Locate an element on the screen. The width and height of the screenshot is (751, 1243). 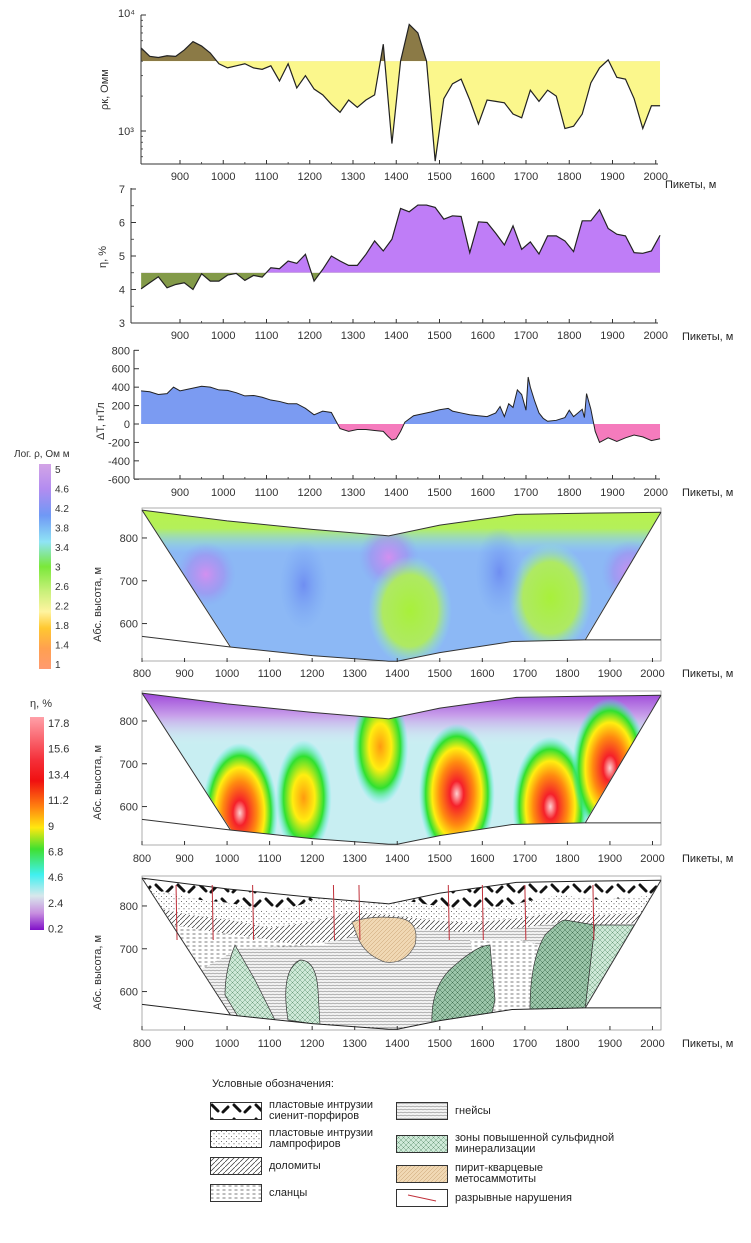
resistivity-colorbar-title: Лог. ρ, Ом м is located at coordinates (42, 454).